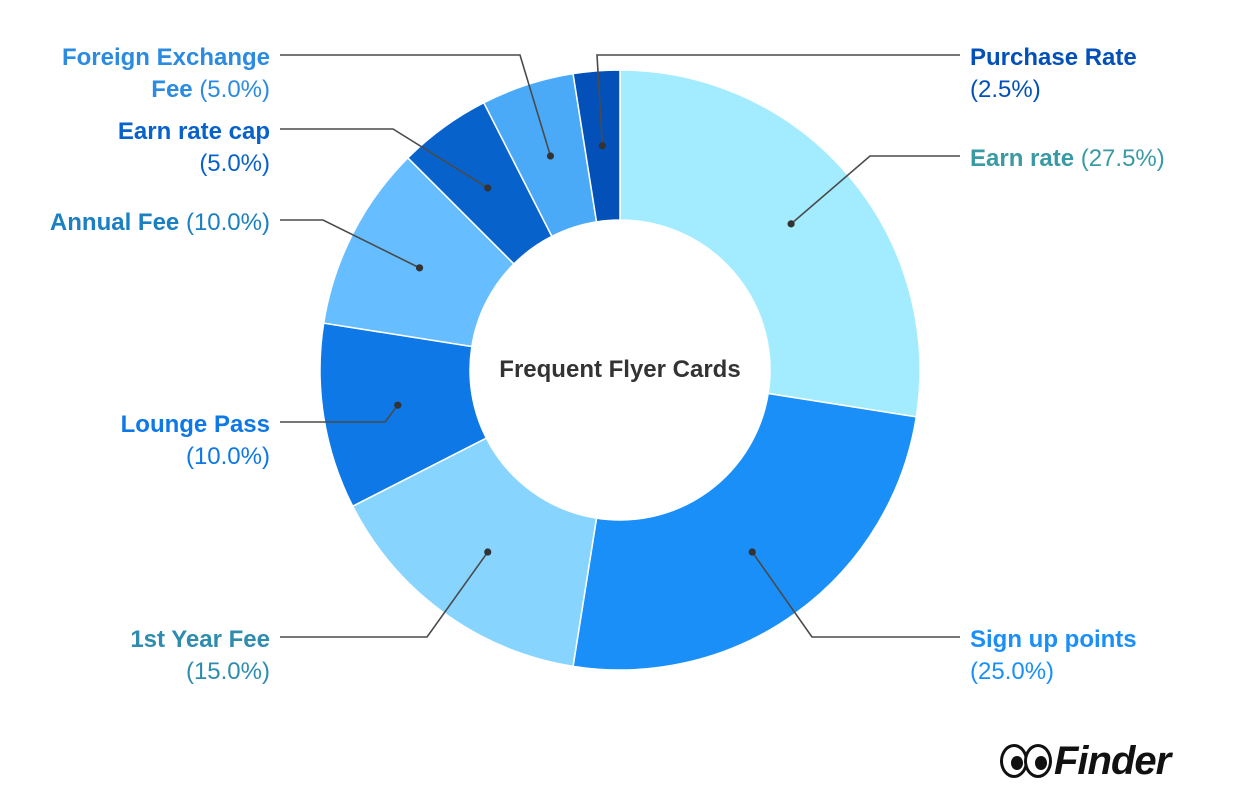 The width and height of the screenshot is (1240, 806). I want to click on finder-eyes-icon, so click(1026, 761).